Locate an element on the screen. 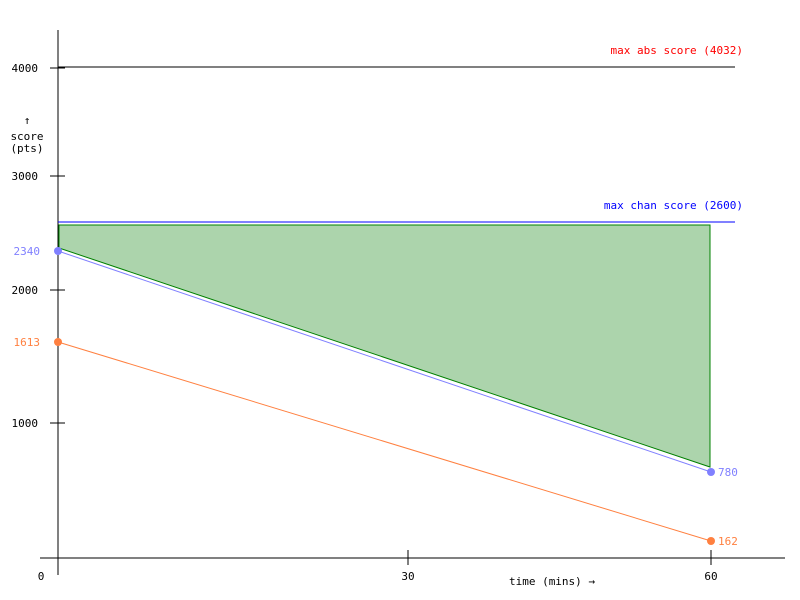 The height and width of the screenshot is (600, 800). y-tick-label: 3000 is located at coordinates (25, 176).